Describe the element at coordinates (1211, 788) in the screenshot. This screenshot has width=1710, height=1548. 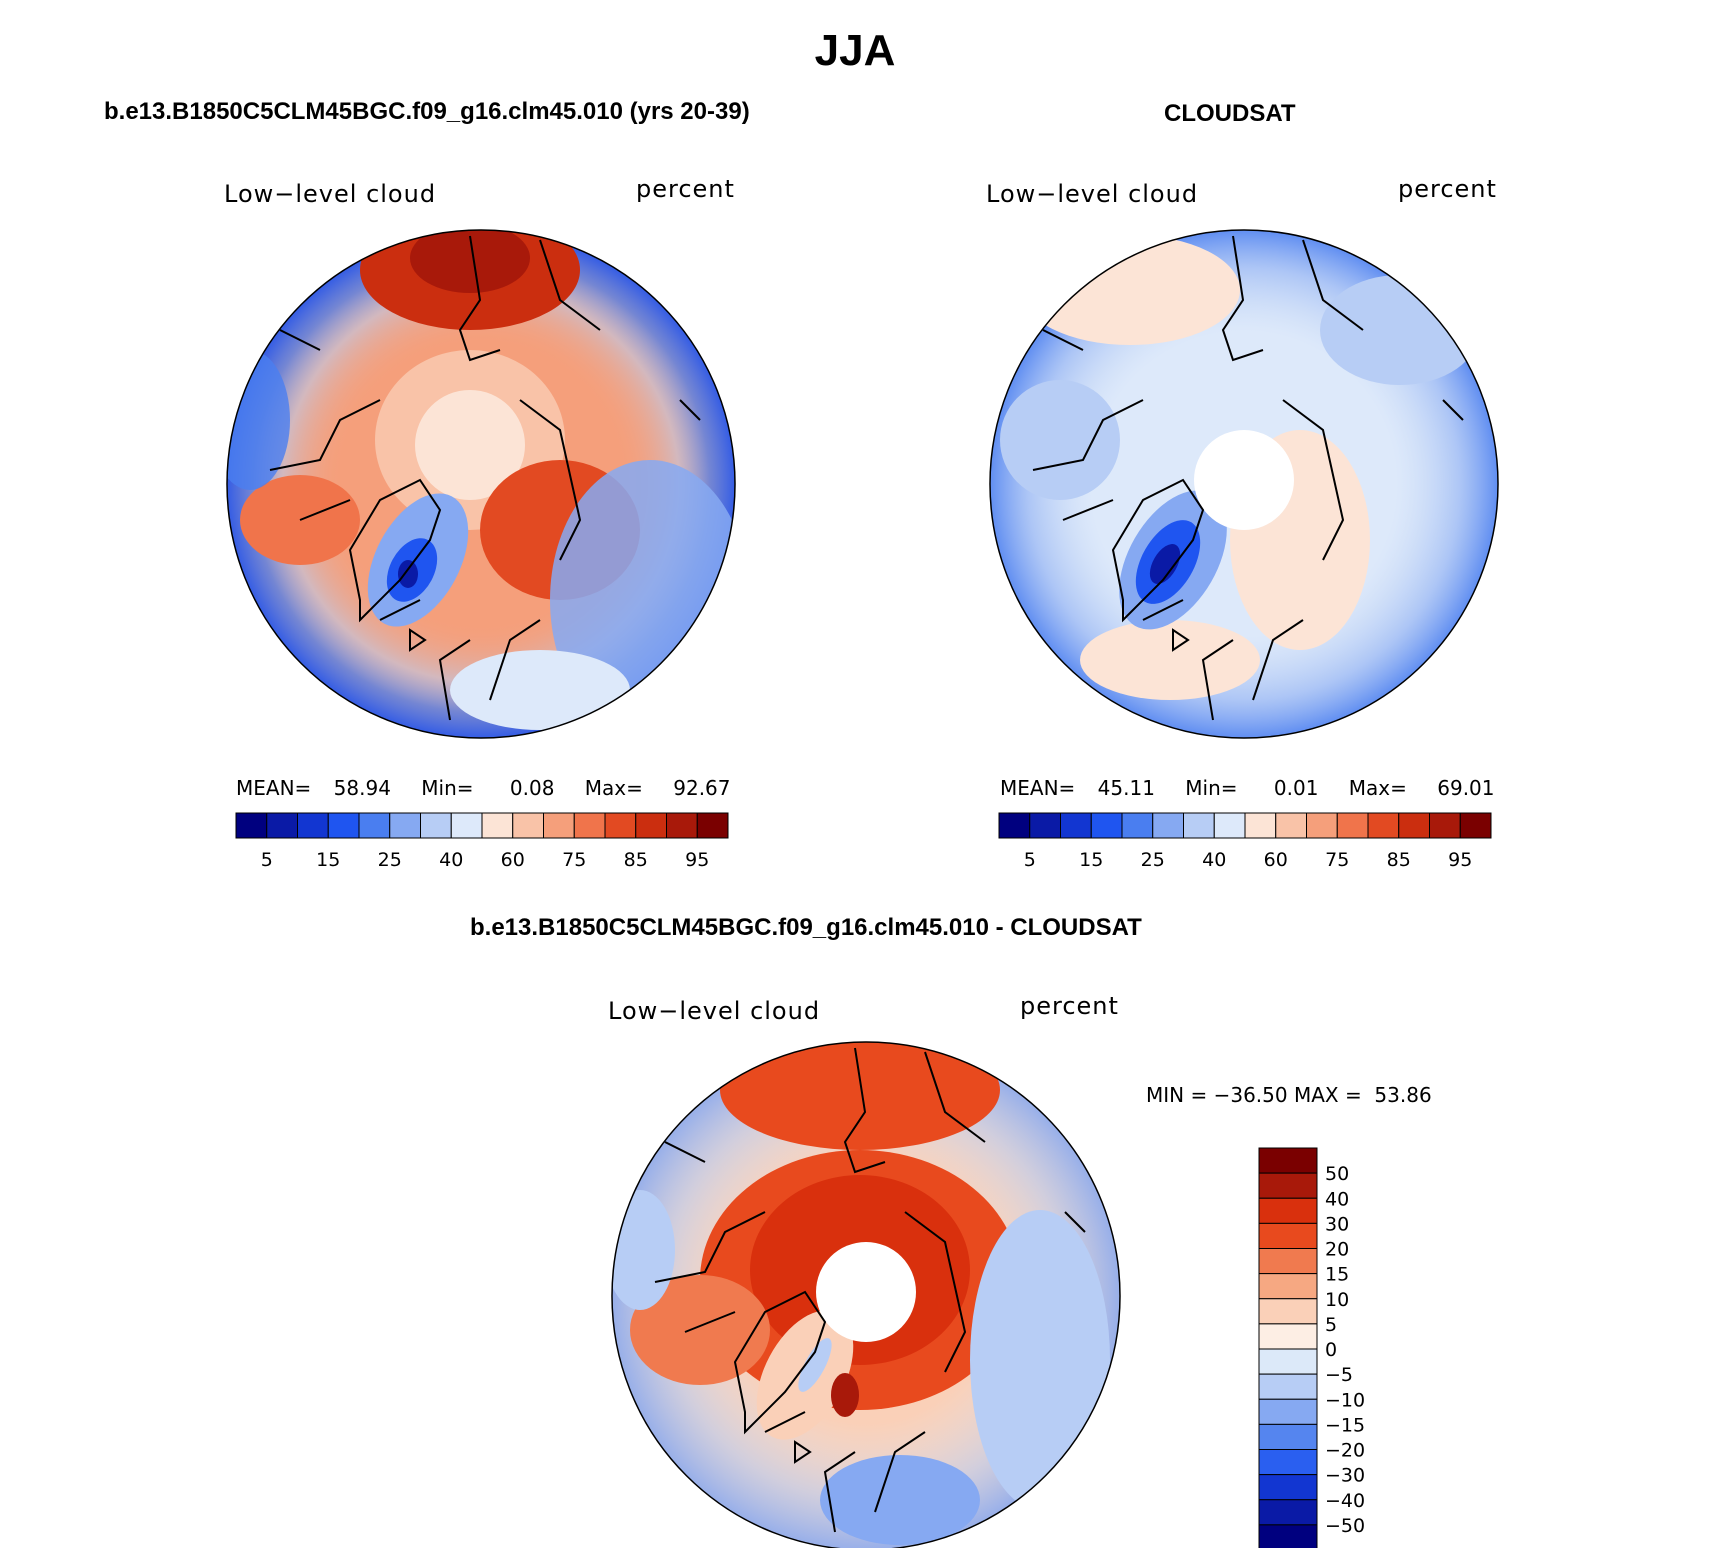
I see `panel2-min-label: Min=` at that location.